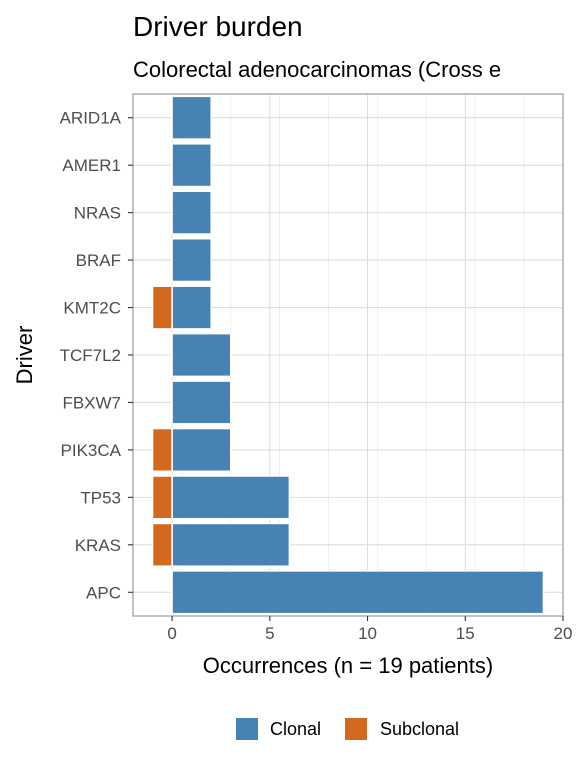 This screenshot has height=768, width=576. I want to click on y-tick-label: PIK3CA, so click(91, 450).